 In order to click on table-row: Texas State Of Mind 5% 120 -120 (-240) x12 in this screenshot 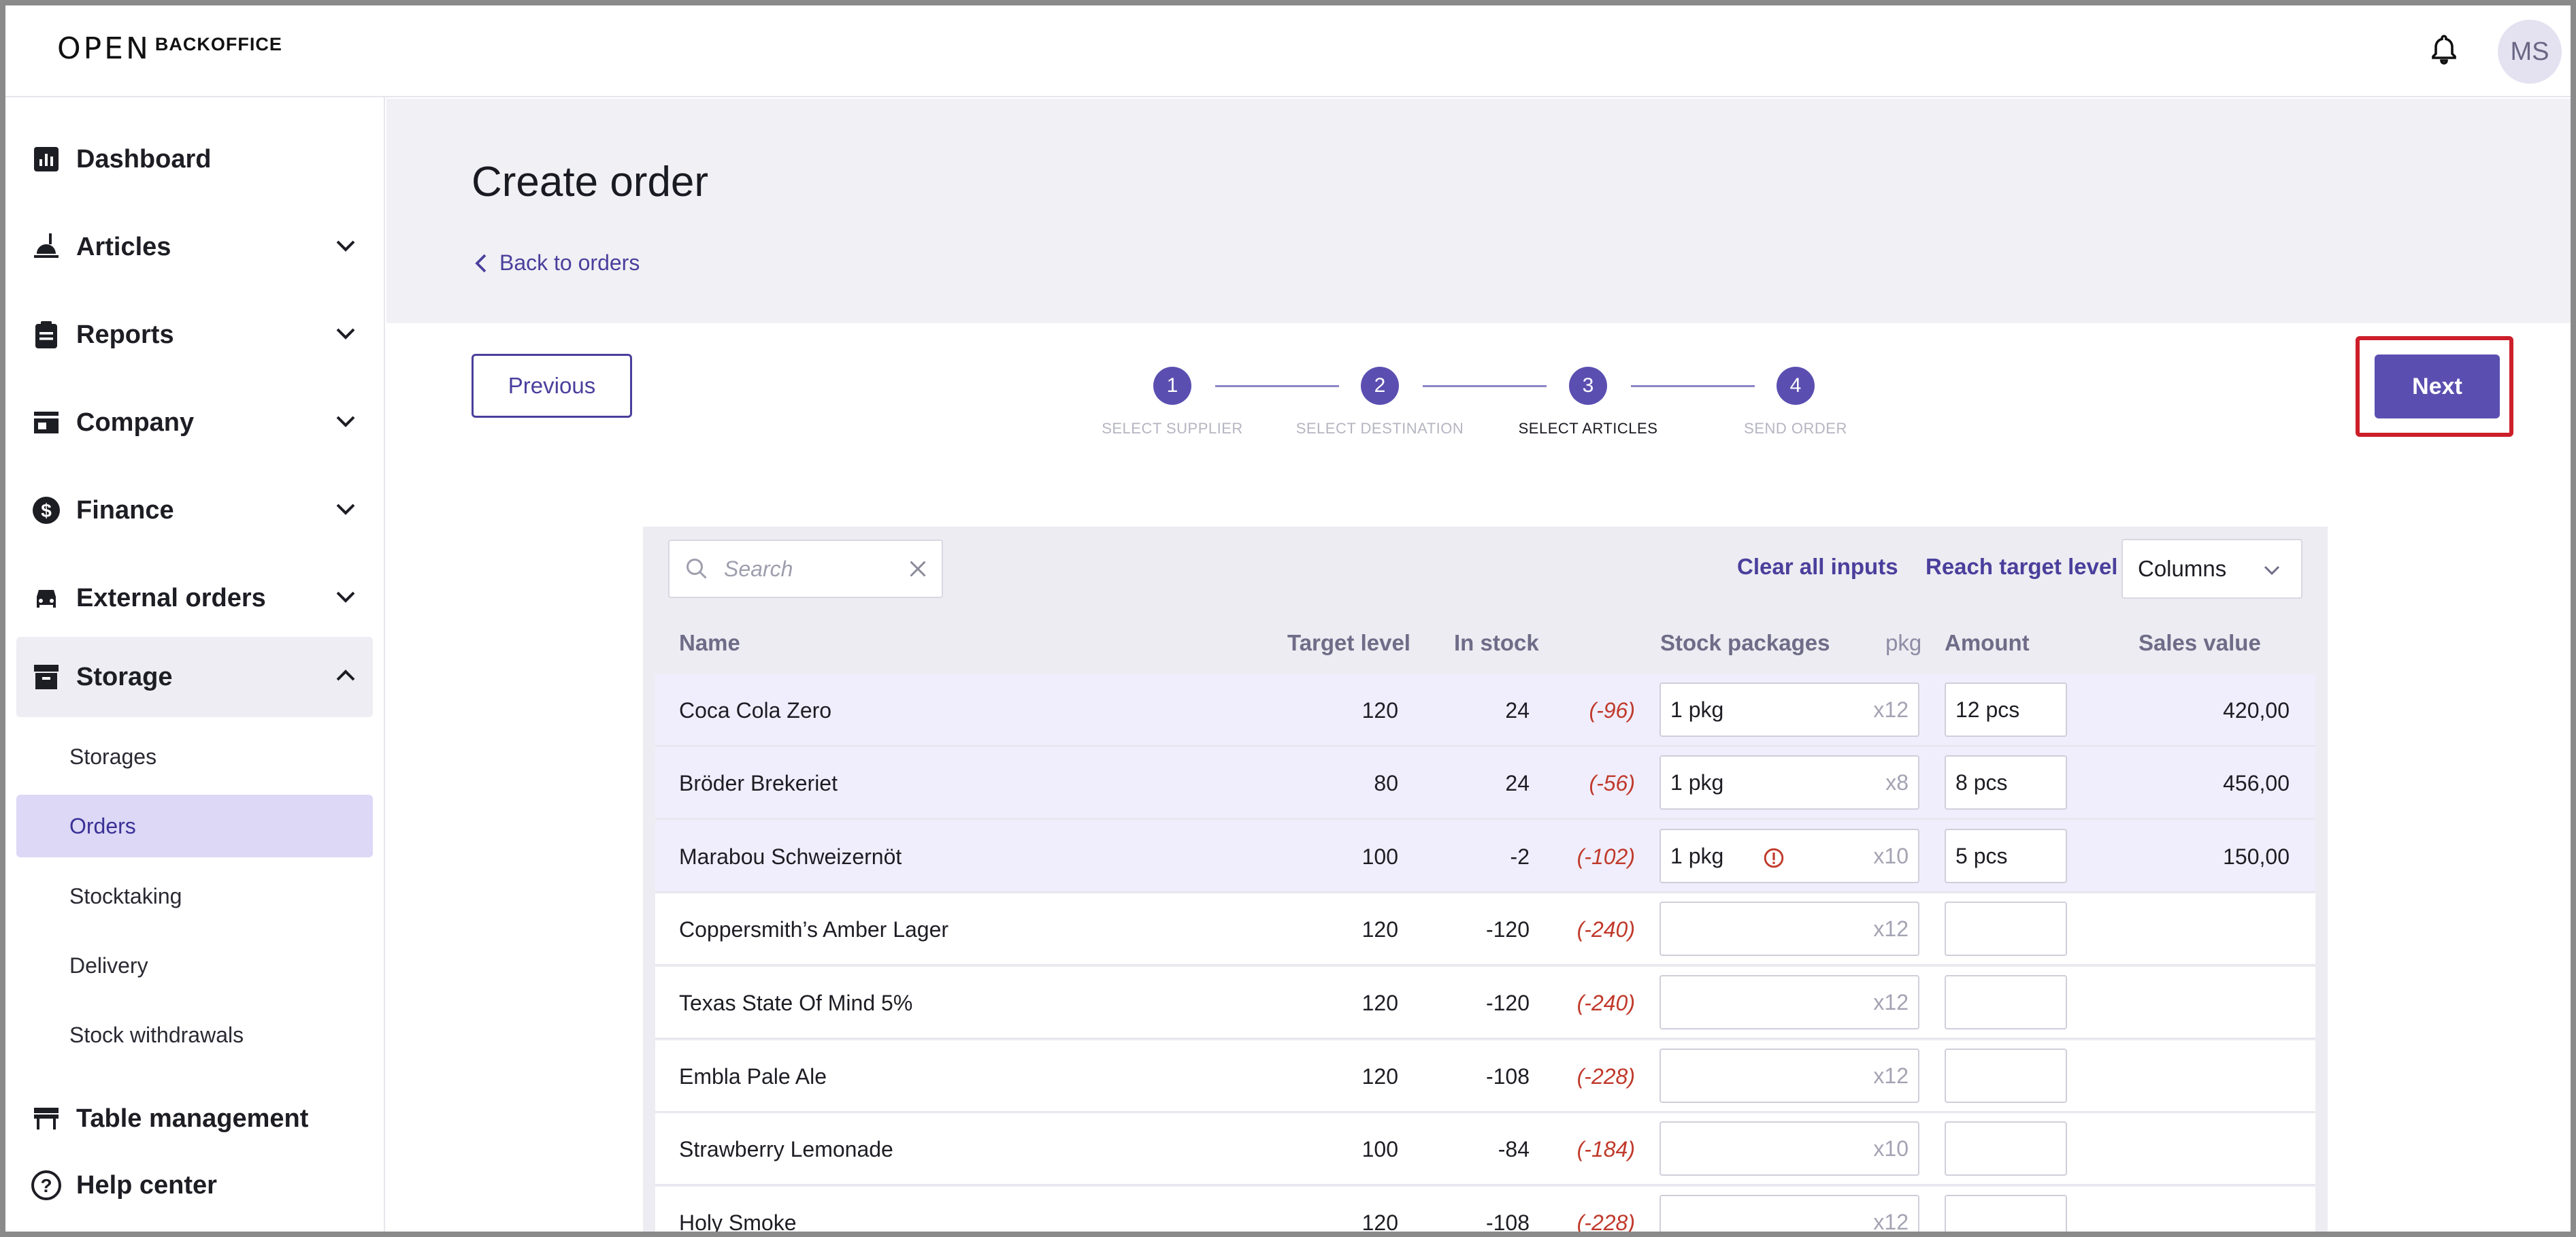, I will do `click(1485, 1003)`.